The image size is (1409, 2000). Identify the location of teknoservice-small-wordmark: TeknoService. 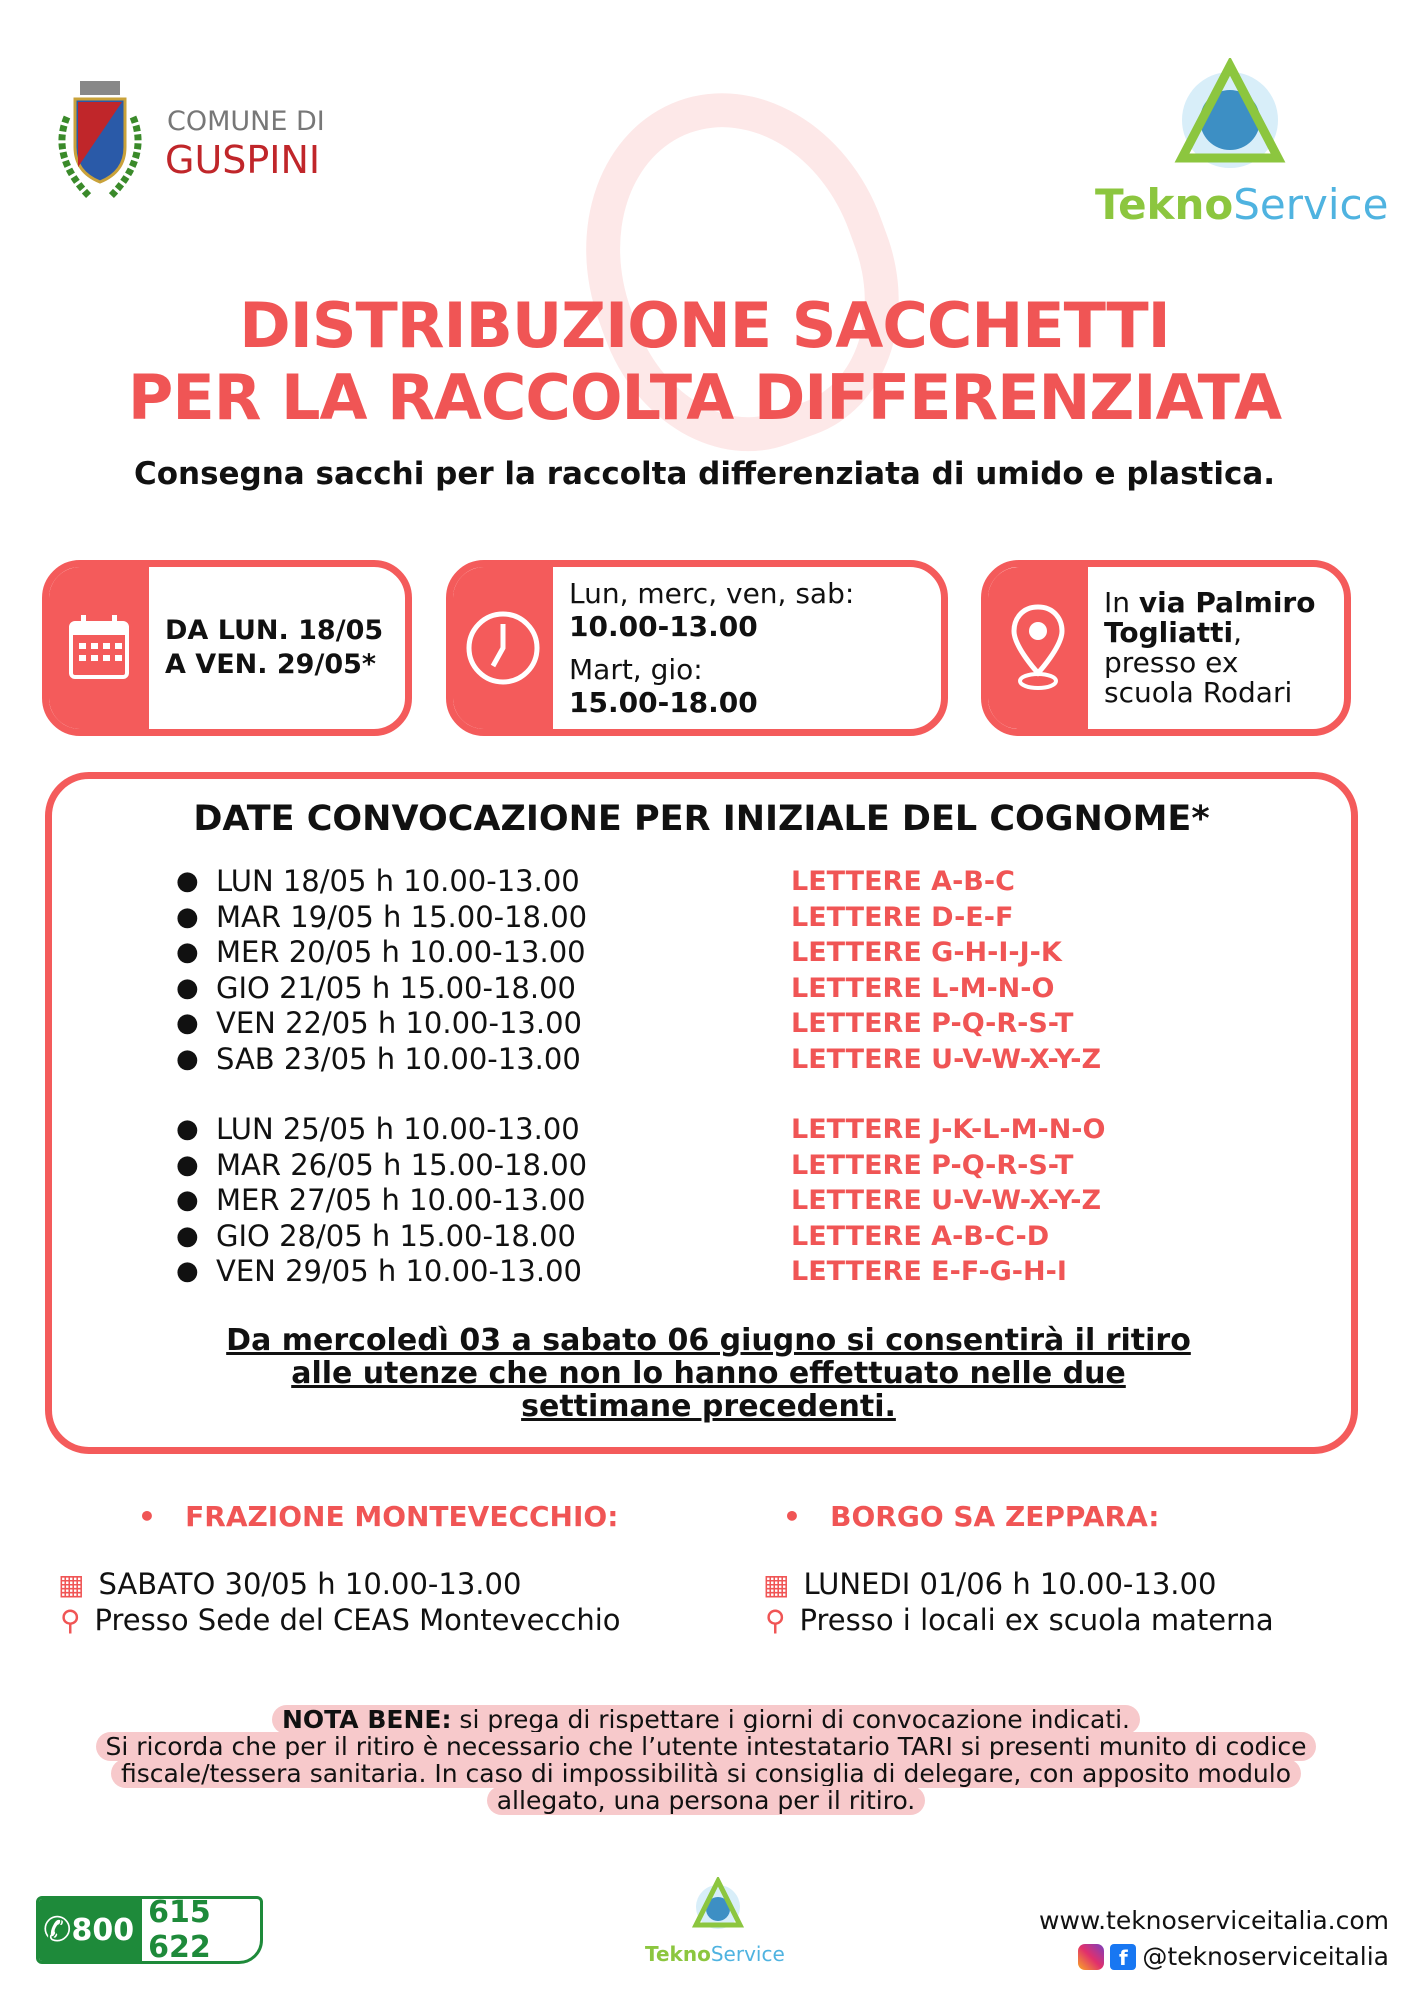
(715, 1954).